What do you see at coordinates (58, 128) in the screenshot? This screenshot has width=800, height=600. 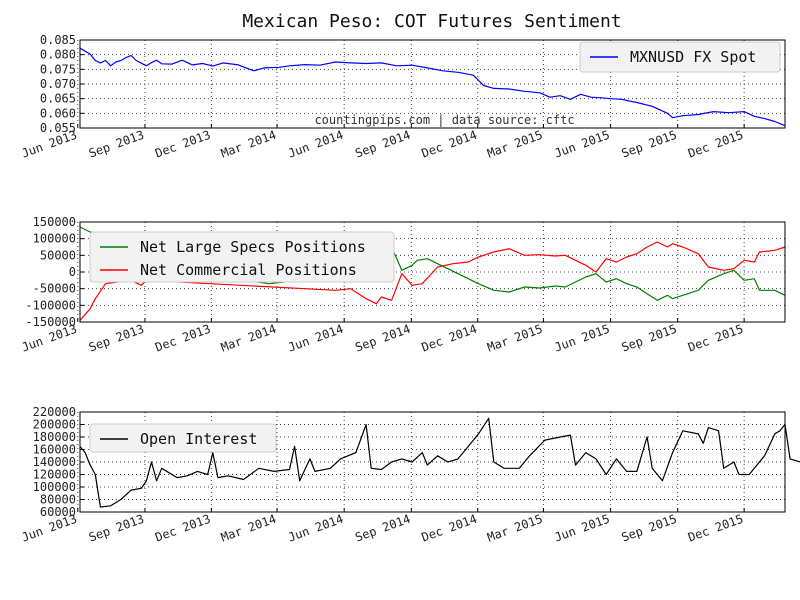 I see `y-tick-label: 0.055` at bounding box center [58, 128].